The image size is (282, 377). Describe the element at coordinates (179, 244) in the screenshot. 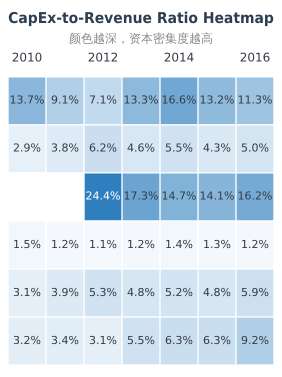

I see `data-label: 1.4%` at that location.